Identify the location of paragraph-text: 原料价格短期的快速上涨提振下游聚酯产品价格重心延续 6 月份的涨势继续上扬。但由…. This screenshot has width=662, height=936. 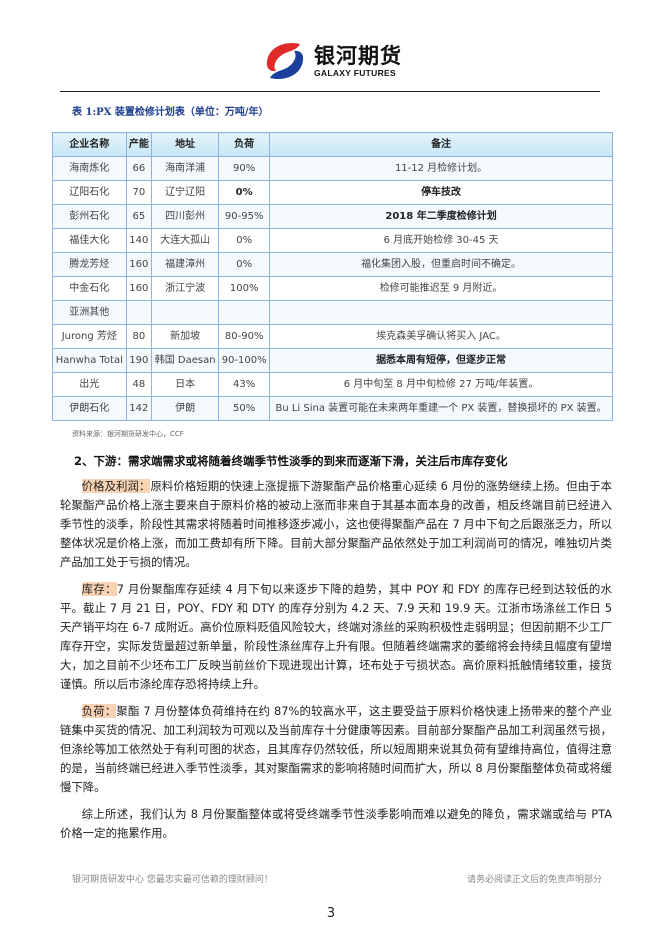
(336, 524).